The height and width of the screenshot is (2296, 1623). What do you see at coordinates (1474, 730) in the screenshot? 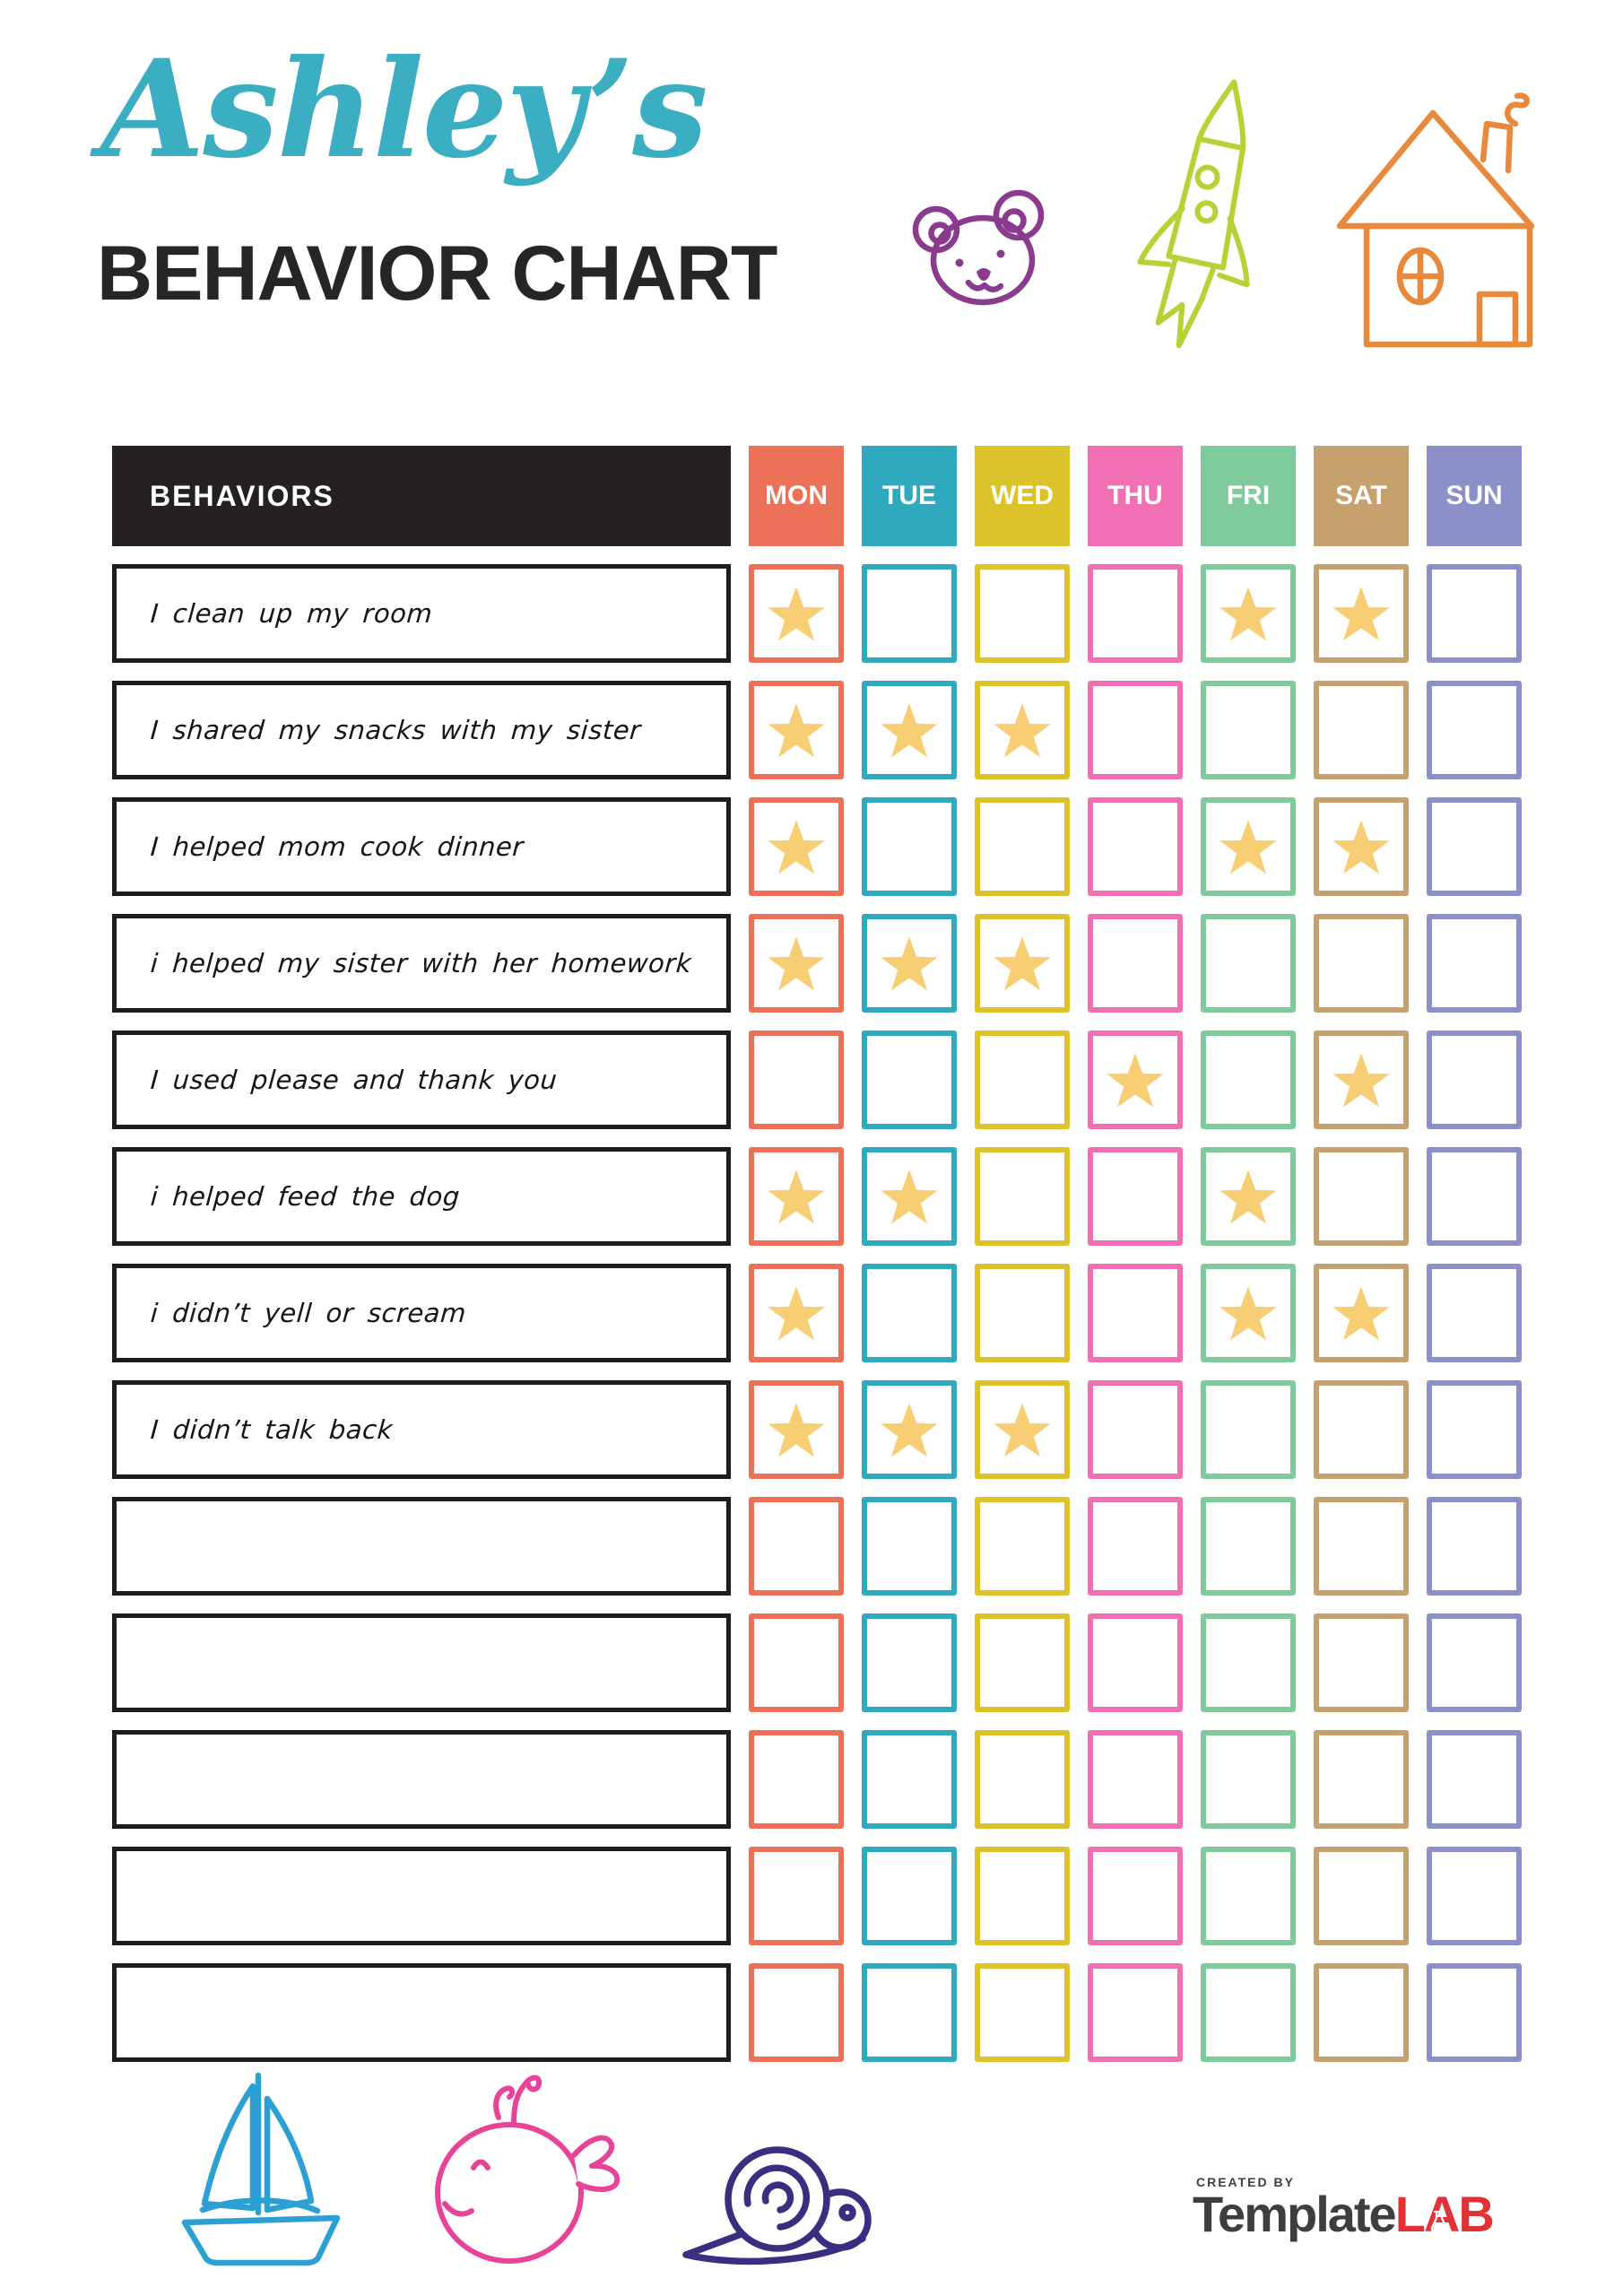
I see `day-cell-sun-row2` at bounding box center [1474, 730].